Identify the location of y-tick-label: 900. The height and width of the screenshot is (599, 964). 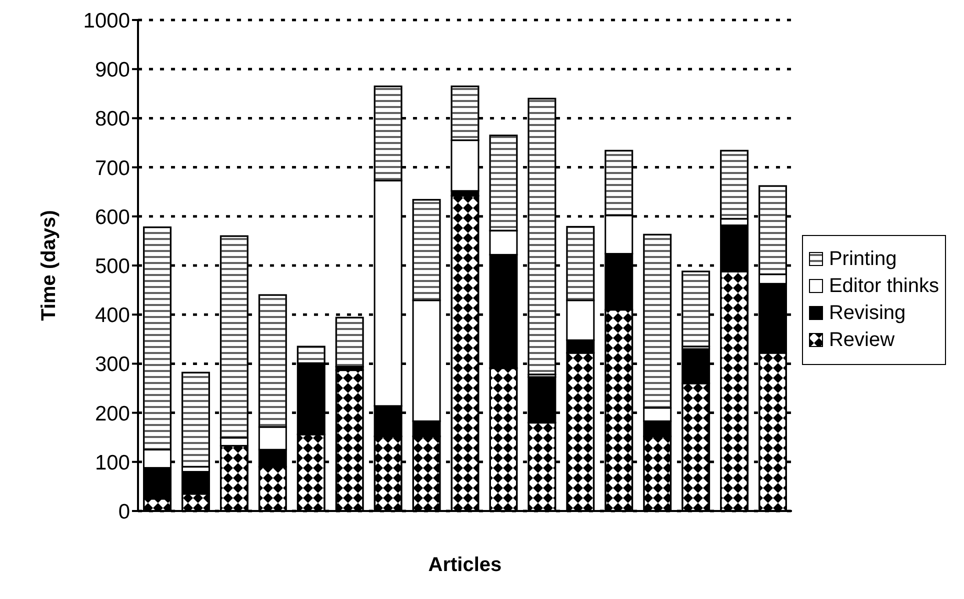
(112, 70).